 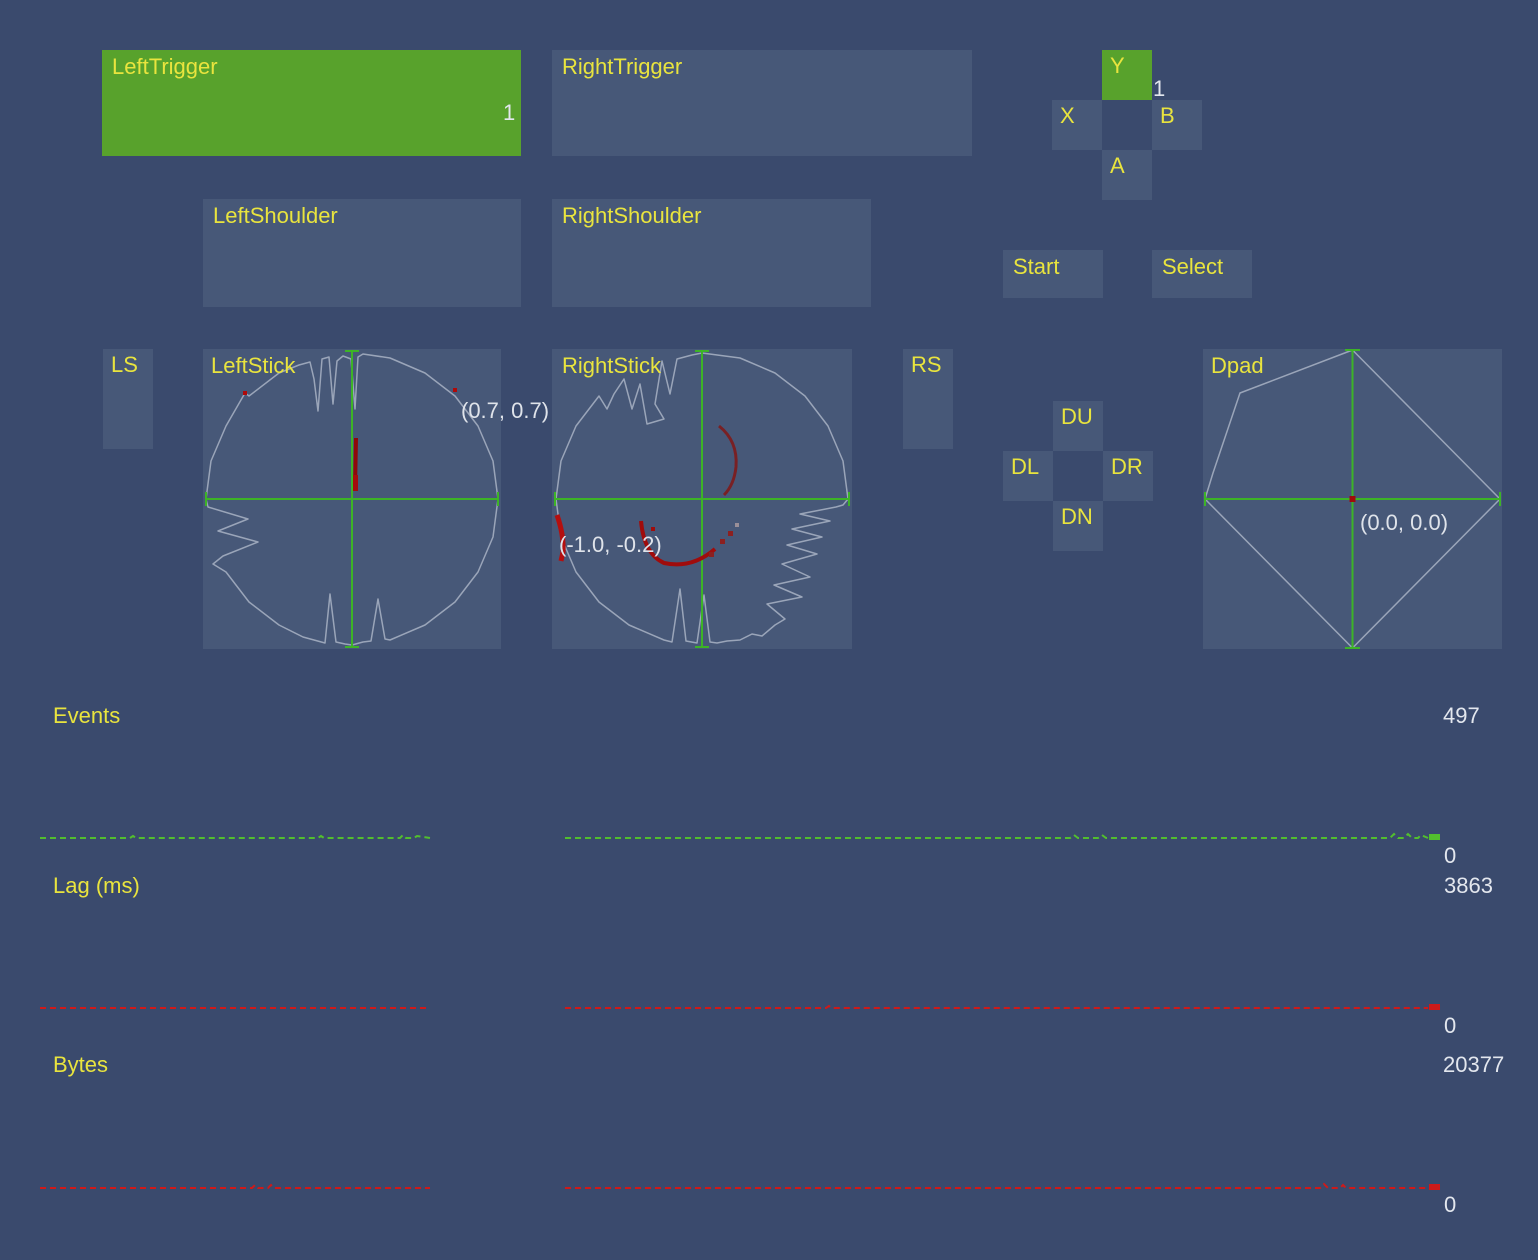 I want to click on events-sparkline, so click(x=734, y=835).